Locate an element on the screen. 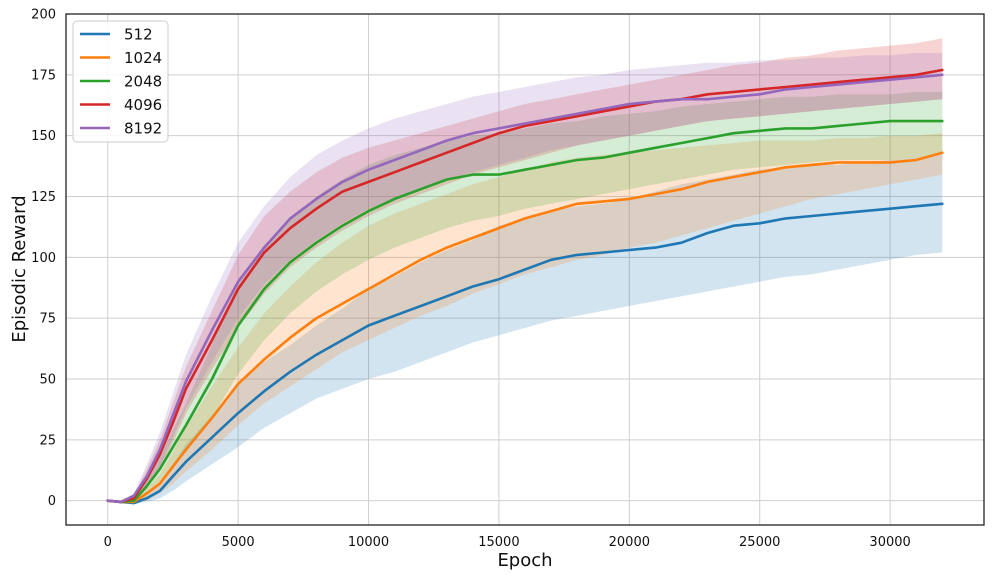 This screenshot has height=581, width=996. y-tick-label: 200 is located at coordinates (43, 15).